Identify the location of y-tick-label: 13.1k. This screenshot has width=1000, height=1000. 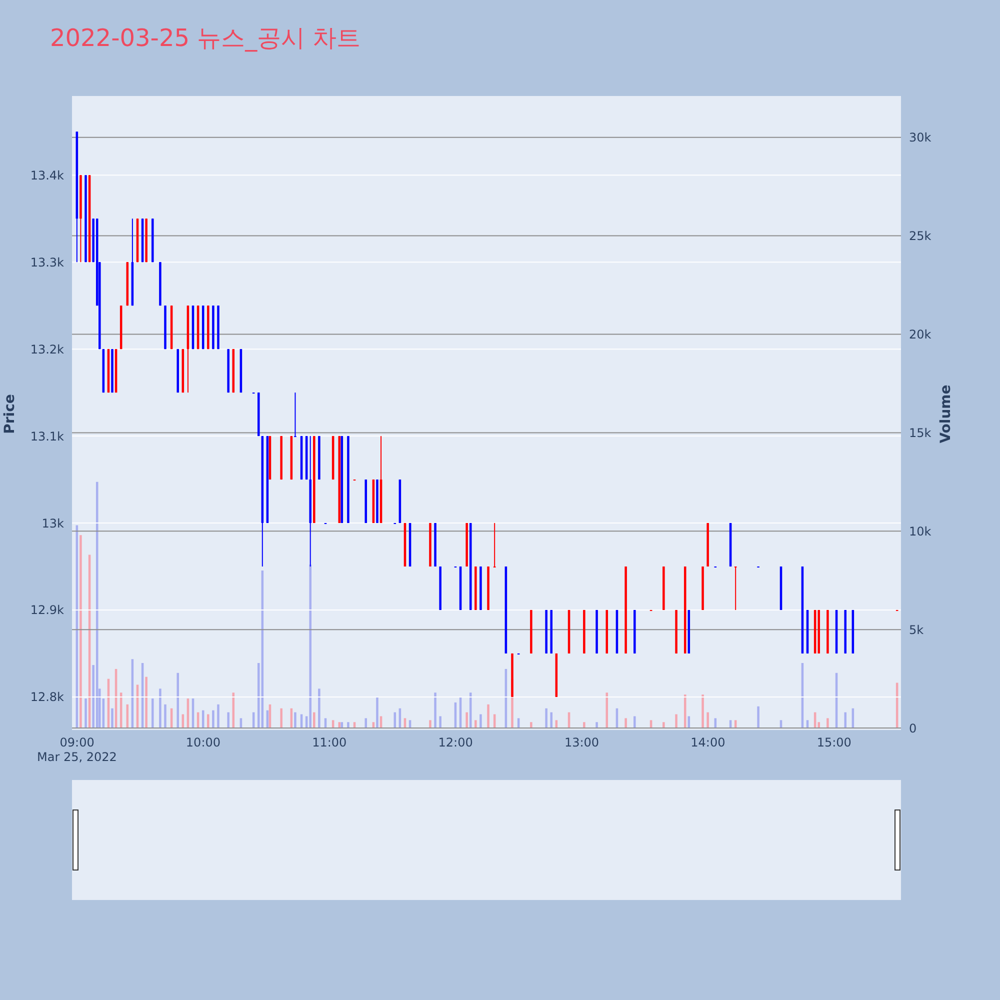
(47, 436).